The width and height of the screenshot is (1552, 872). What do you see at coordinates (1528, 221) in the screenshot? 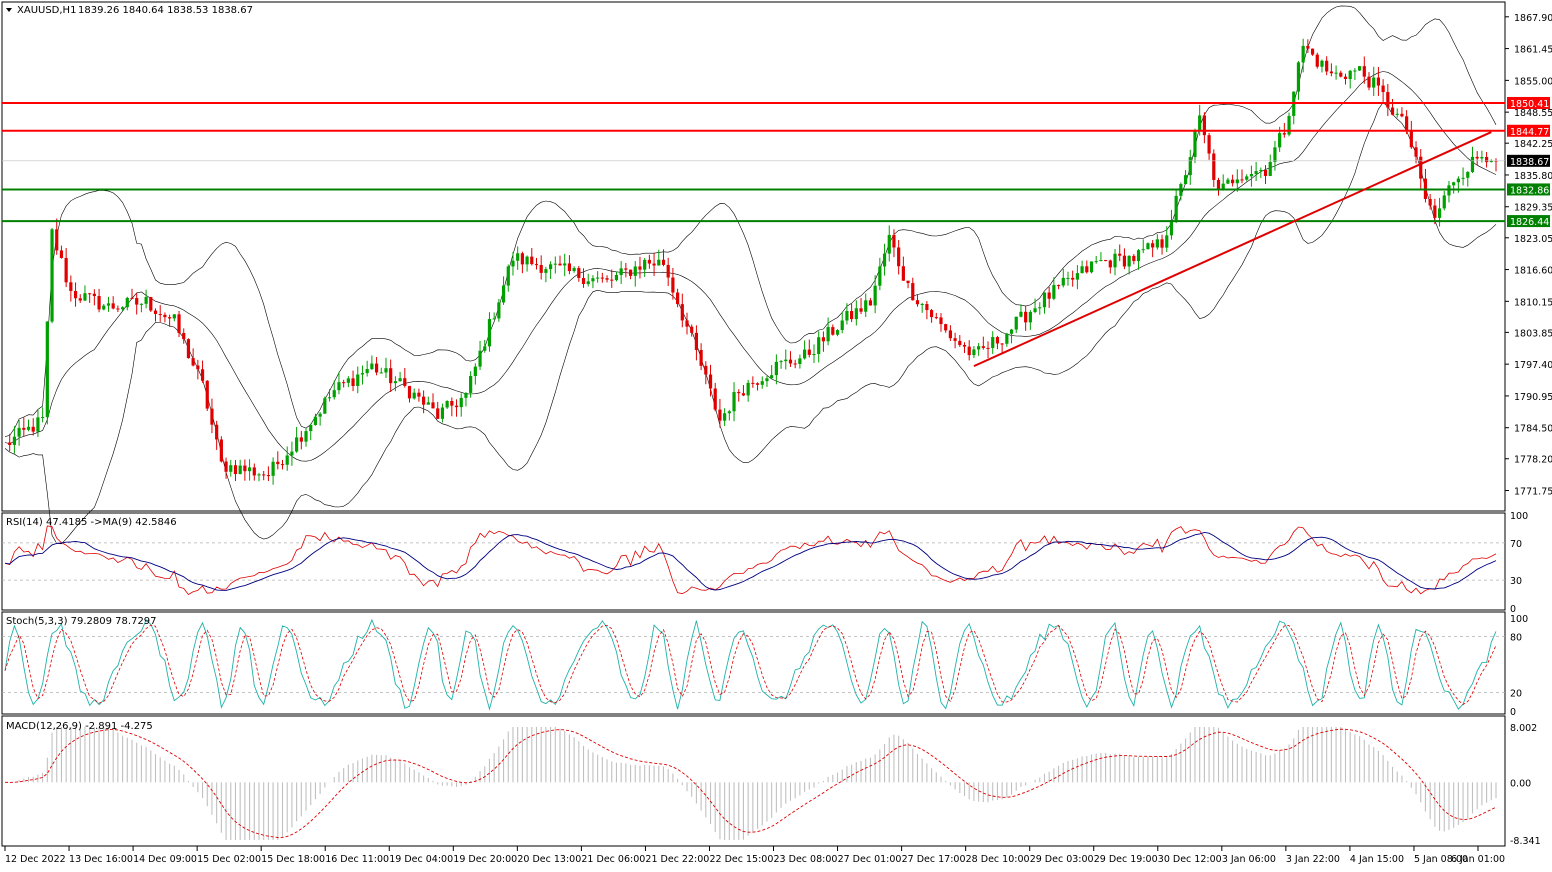
I see `support-2-tag` at bounding box center [1528, 221].